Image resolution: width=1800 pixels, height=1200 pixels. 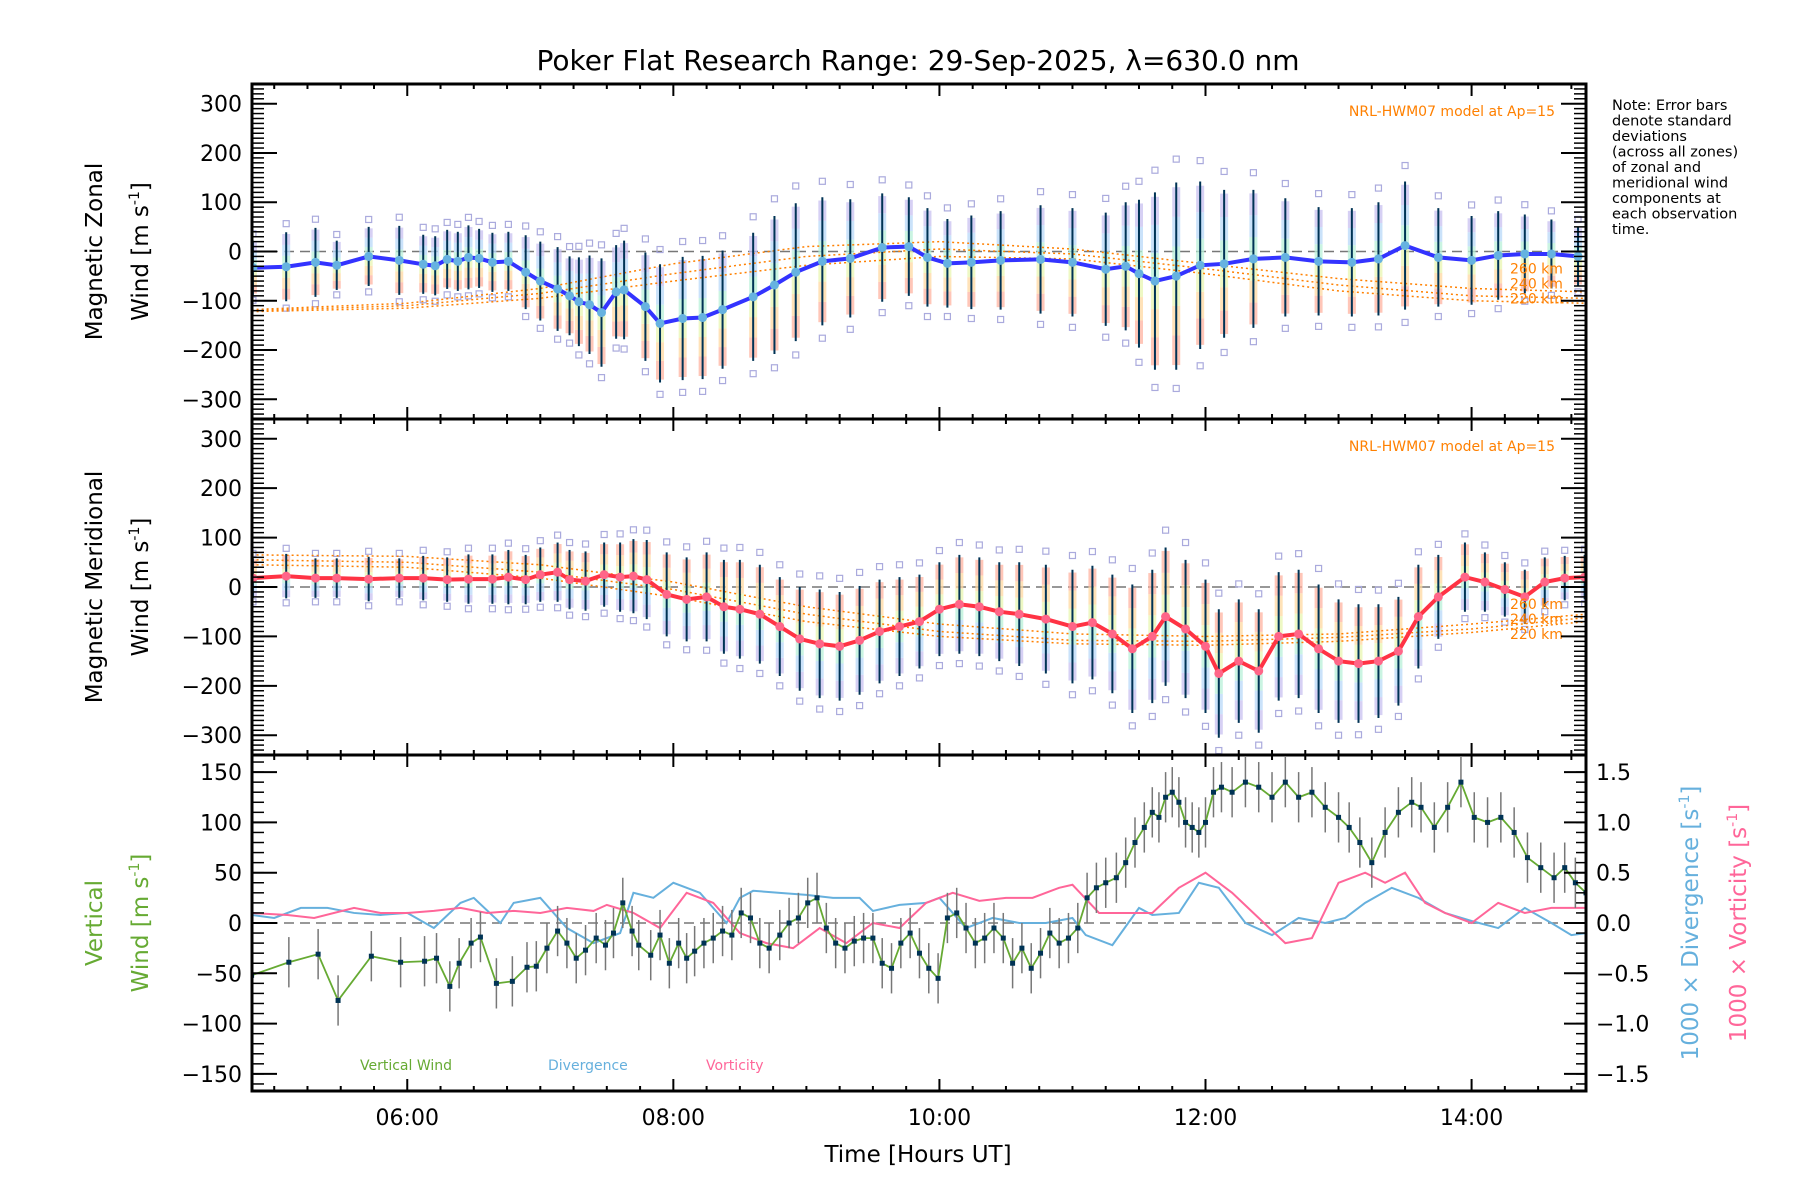 I want to click on altitude-label: 220 km, so click(x=1536, y=300).